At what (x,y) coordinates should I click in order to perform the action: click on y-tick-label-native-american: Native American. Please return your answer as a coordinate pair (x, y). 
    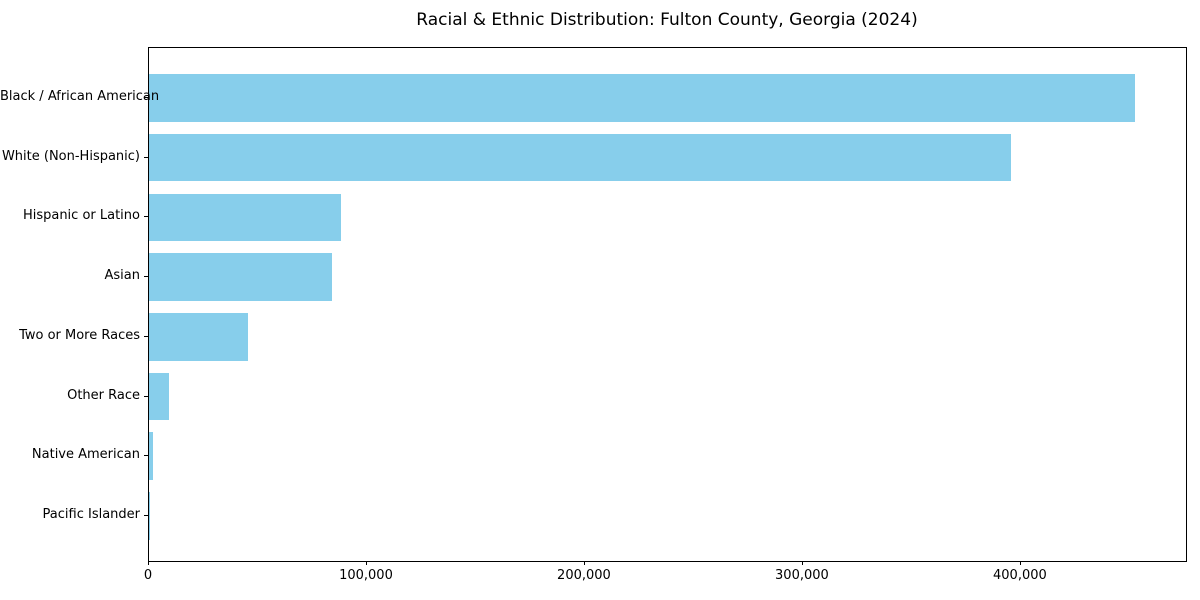
    Looking at the image, I should click on (85, 455).